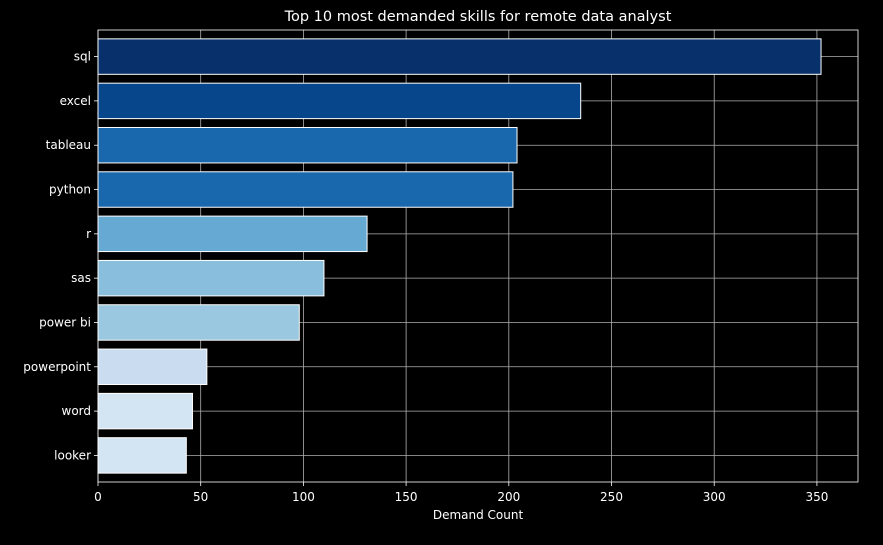  I want to click on x-axis-label: Demand Count, so click(478, 515).